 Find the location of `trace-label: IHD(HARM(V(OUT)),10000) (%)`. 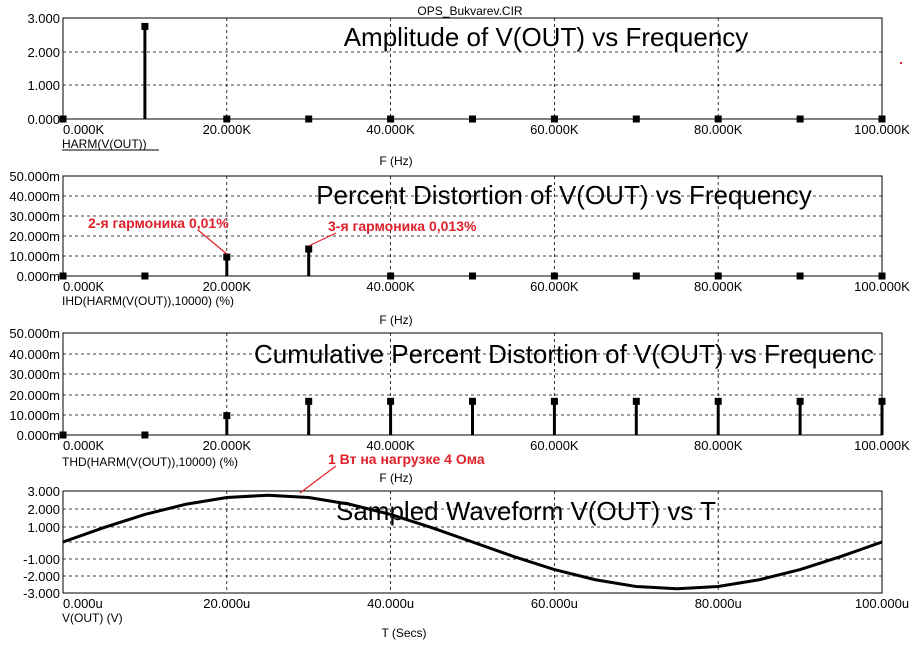

trace-label: IHD(HARM(V(OUT)),10000) (%) is located at coordinates (148, 301).